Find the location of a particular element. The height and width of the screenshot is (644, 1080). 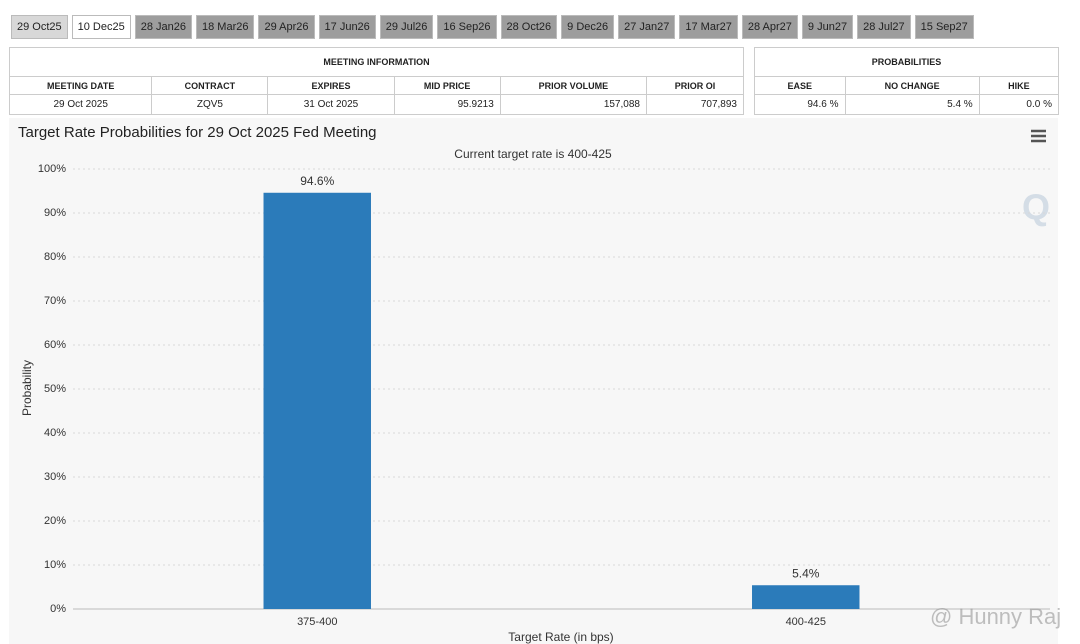

meeting-tab: 17 Mar27 is located at coordinates (708, 27).